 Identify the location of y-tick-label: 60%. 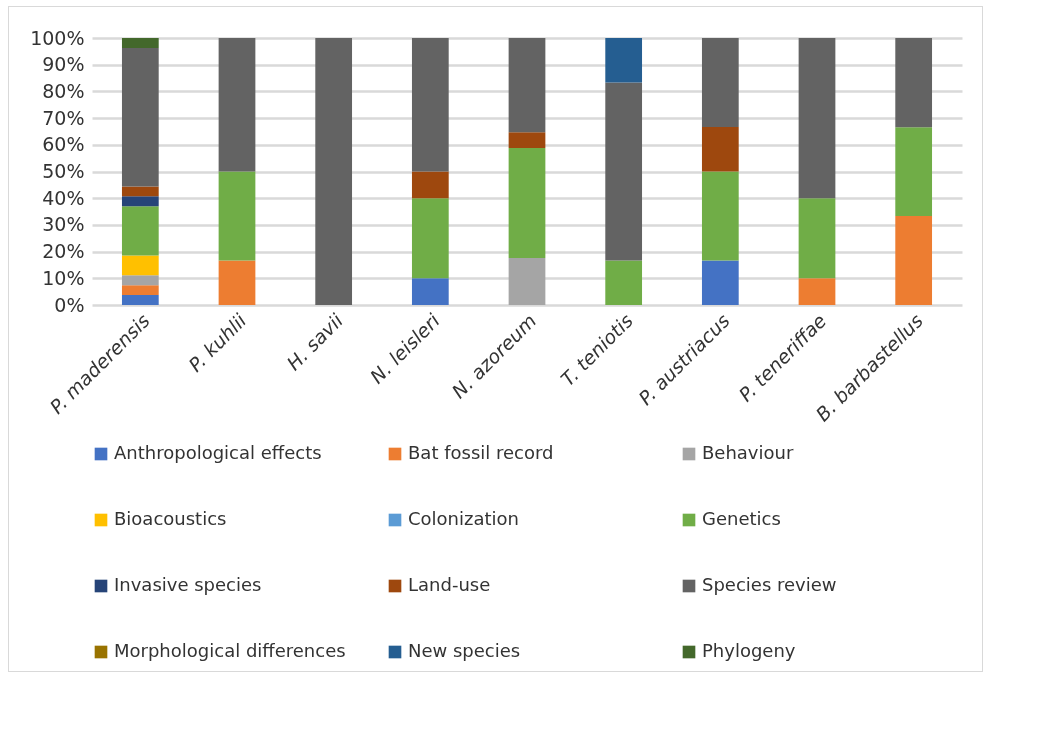
(63, 144).